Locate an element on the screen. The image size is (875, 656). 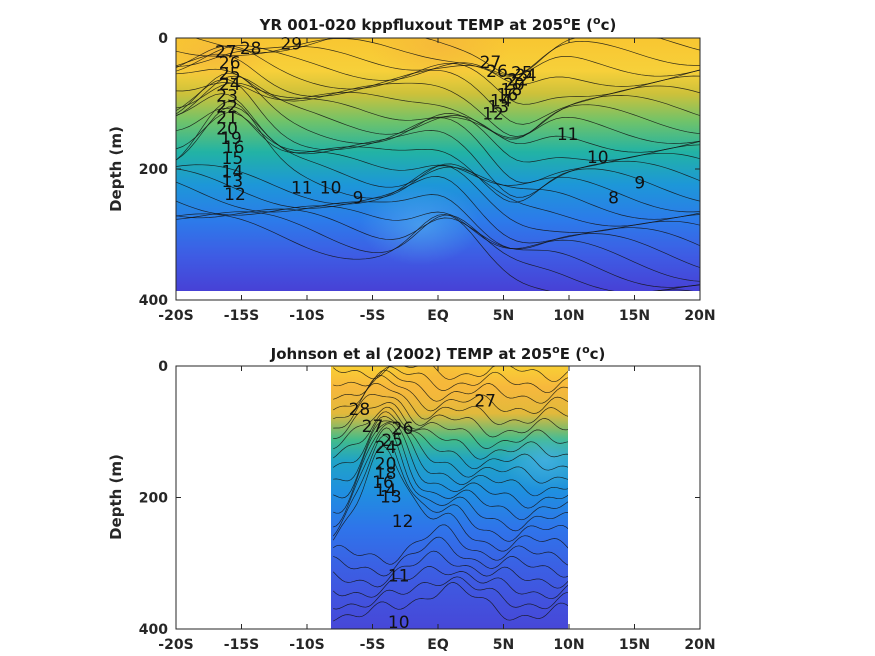
warm-pool-model is located at coordinates (440, 61).